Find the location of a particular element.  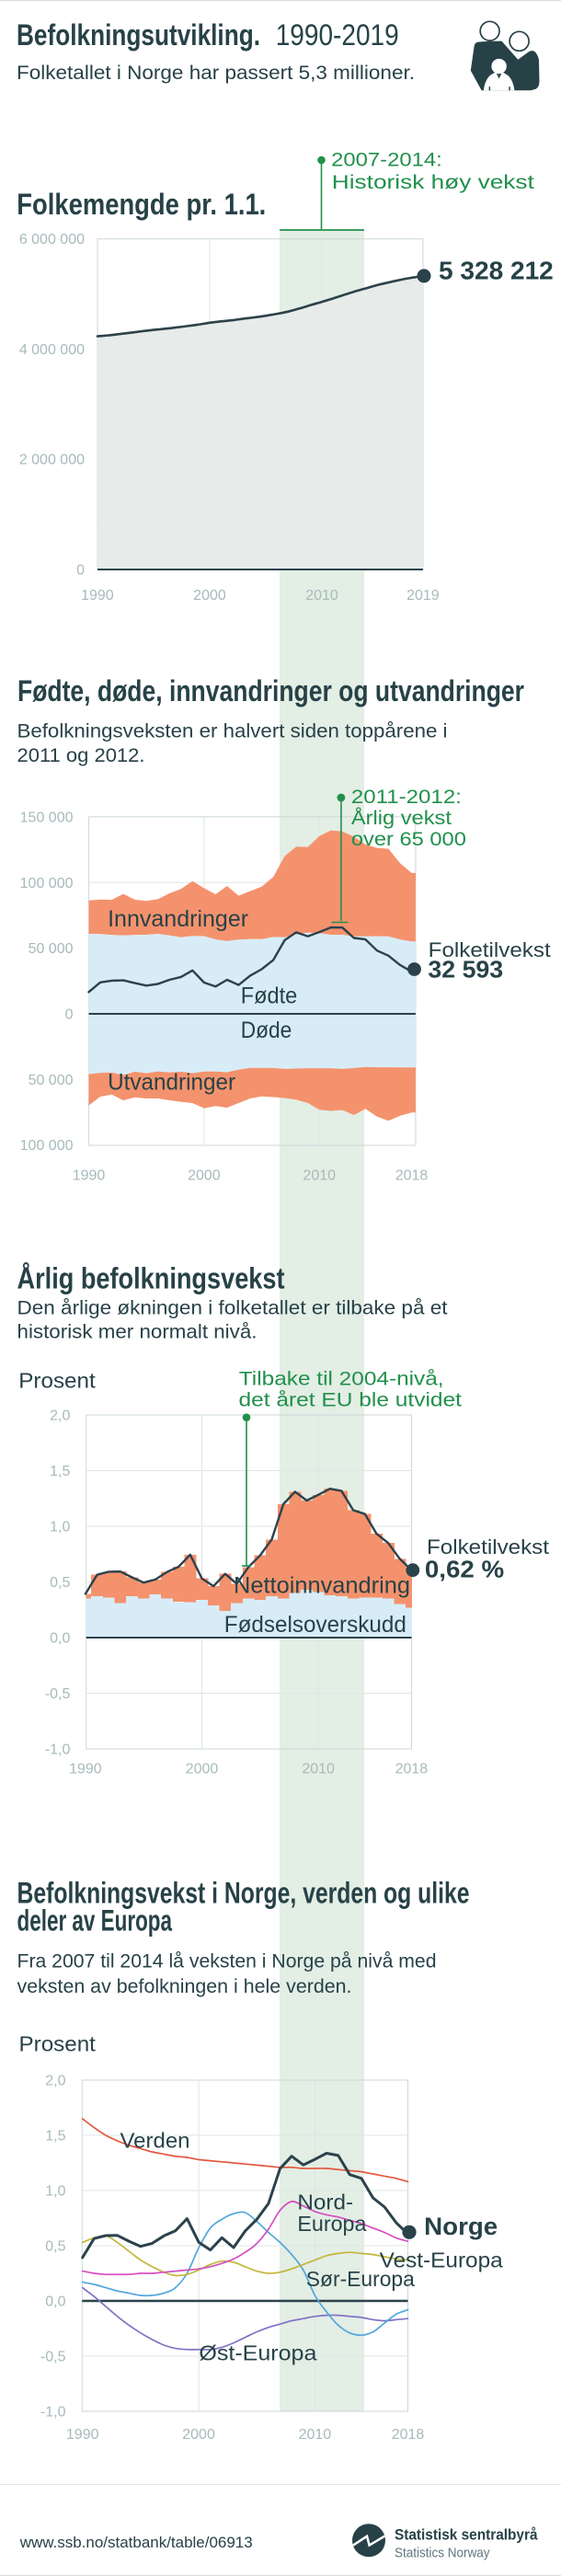

svg-text: Fødte is located at coordinates (269, 996).